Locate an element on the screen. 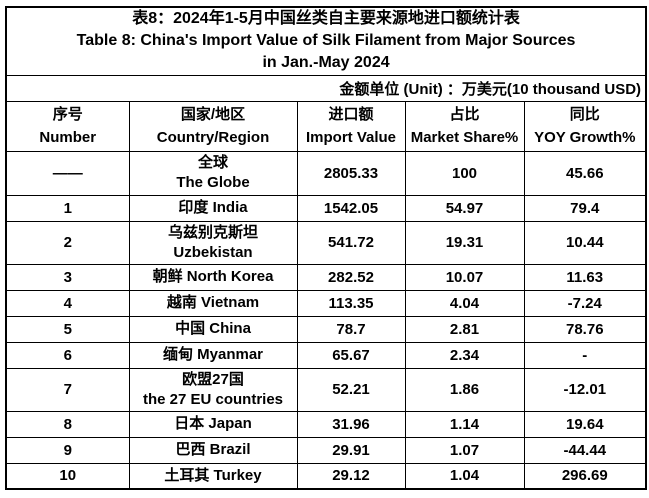  cell-country: 乌兹别克斯坦 Uzbekistan is located at coordinates (213, 242).